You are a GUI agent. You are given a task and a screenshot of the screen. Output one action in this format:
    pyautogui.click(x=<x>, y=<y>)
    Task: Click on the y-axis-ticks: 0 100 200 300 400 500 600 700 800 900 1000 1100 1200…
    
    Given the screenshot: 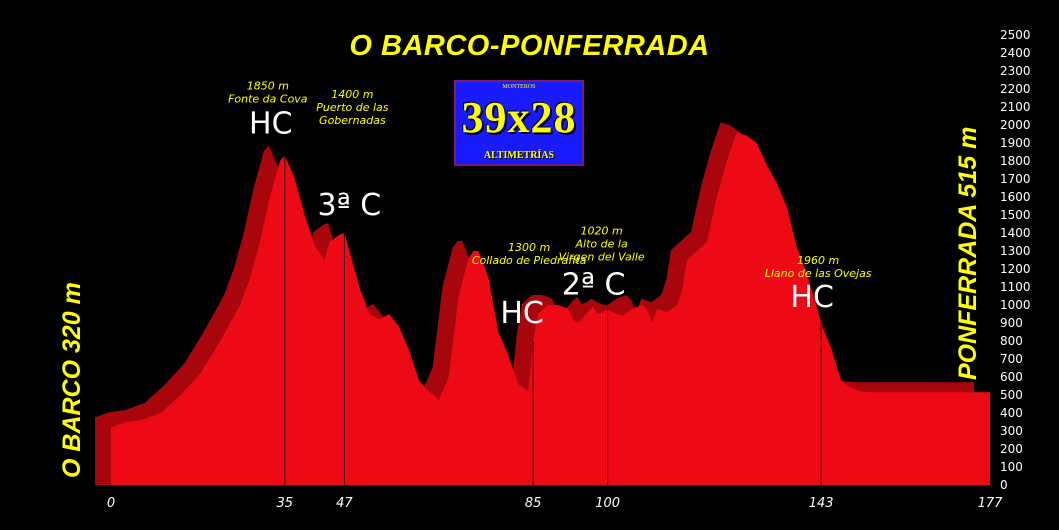 What is the action you would take?
    pyautogui.click(x=1015, y=260)
    